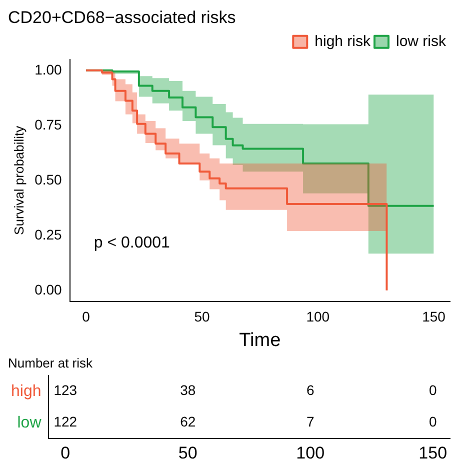 The image size is (468, 467). Describe the element at coordinates (18, 180) in the screenshot. I see `y-axis-title: Survival probability` at that location.